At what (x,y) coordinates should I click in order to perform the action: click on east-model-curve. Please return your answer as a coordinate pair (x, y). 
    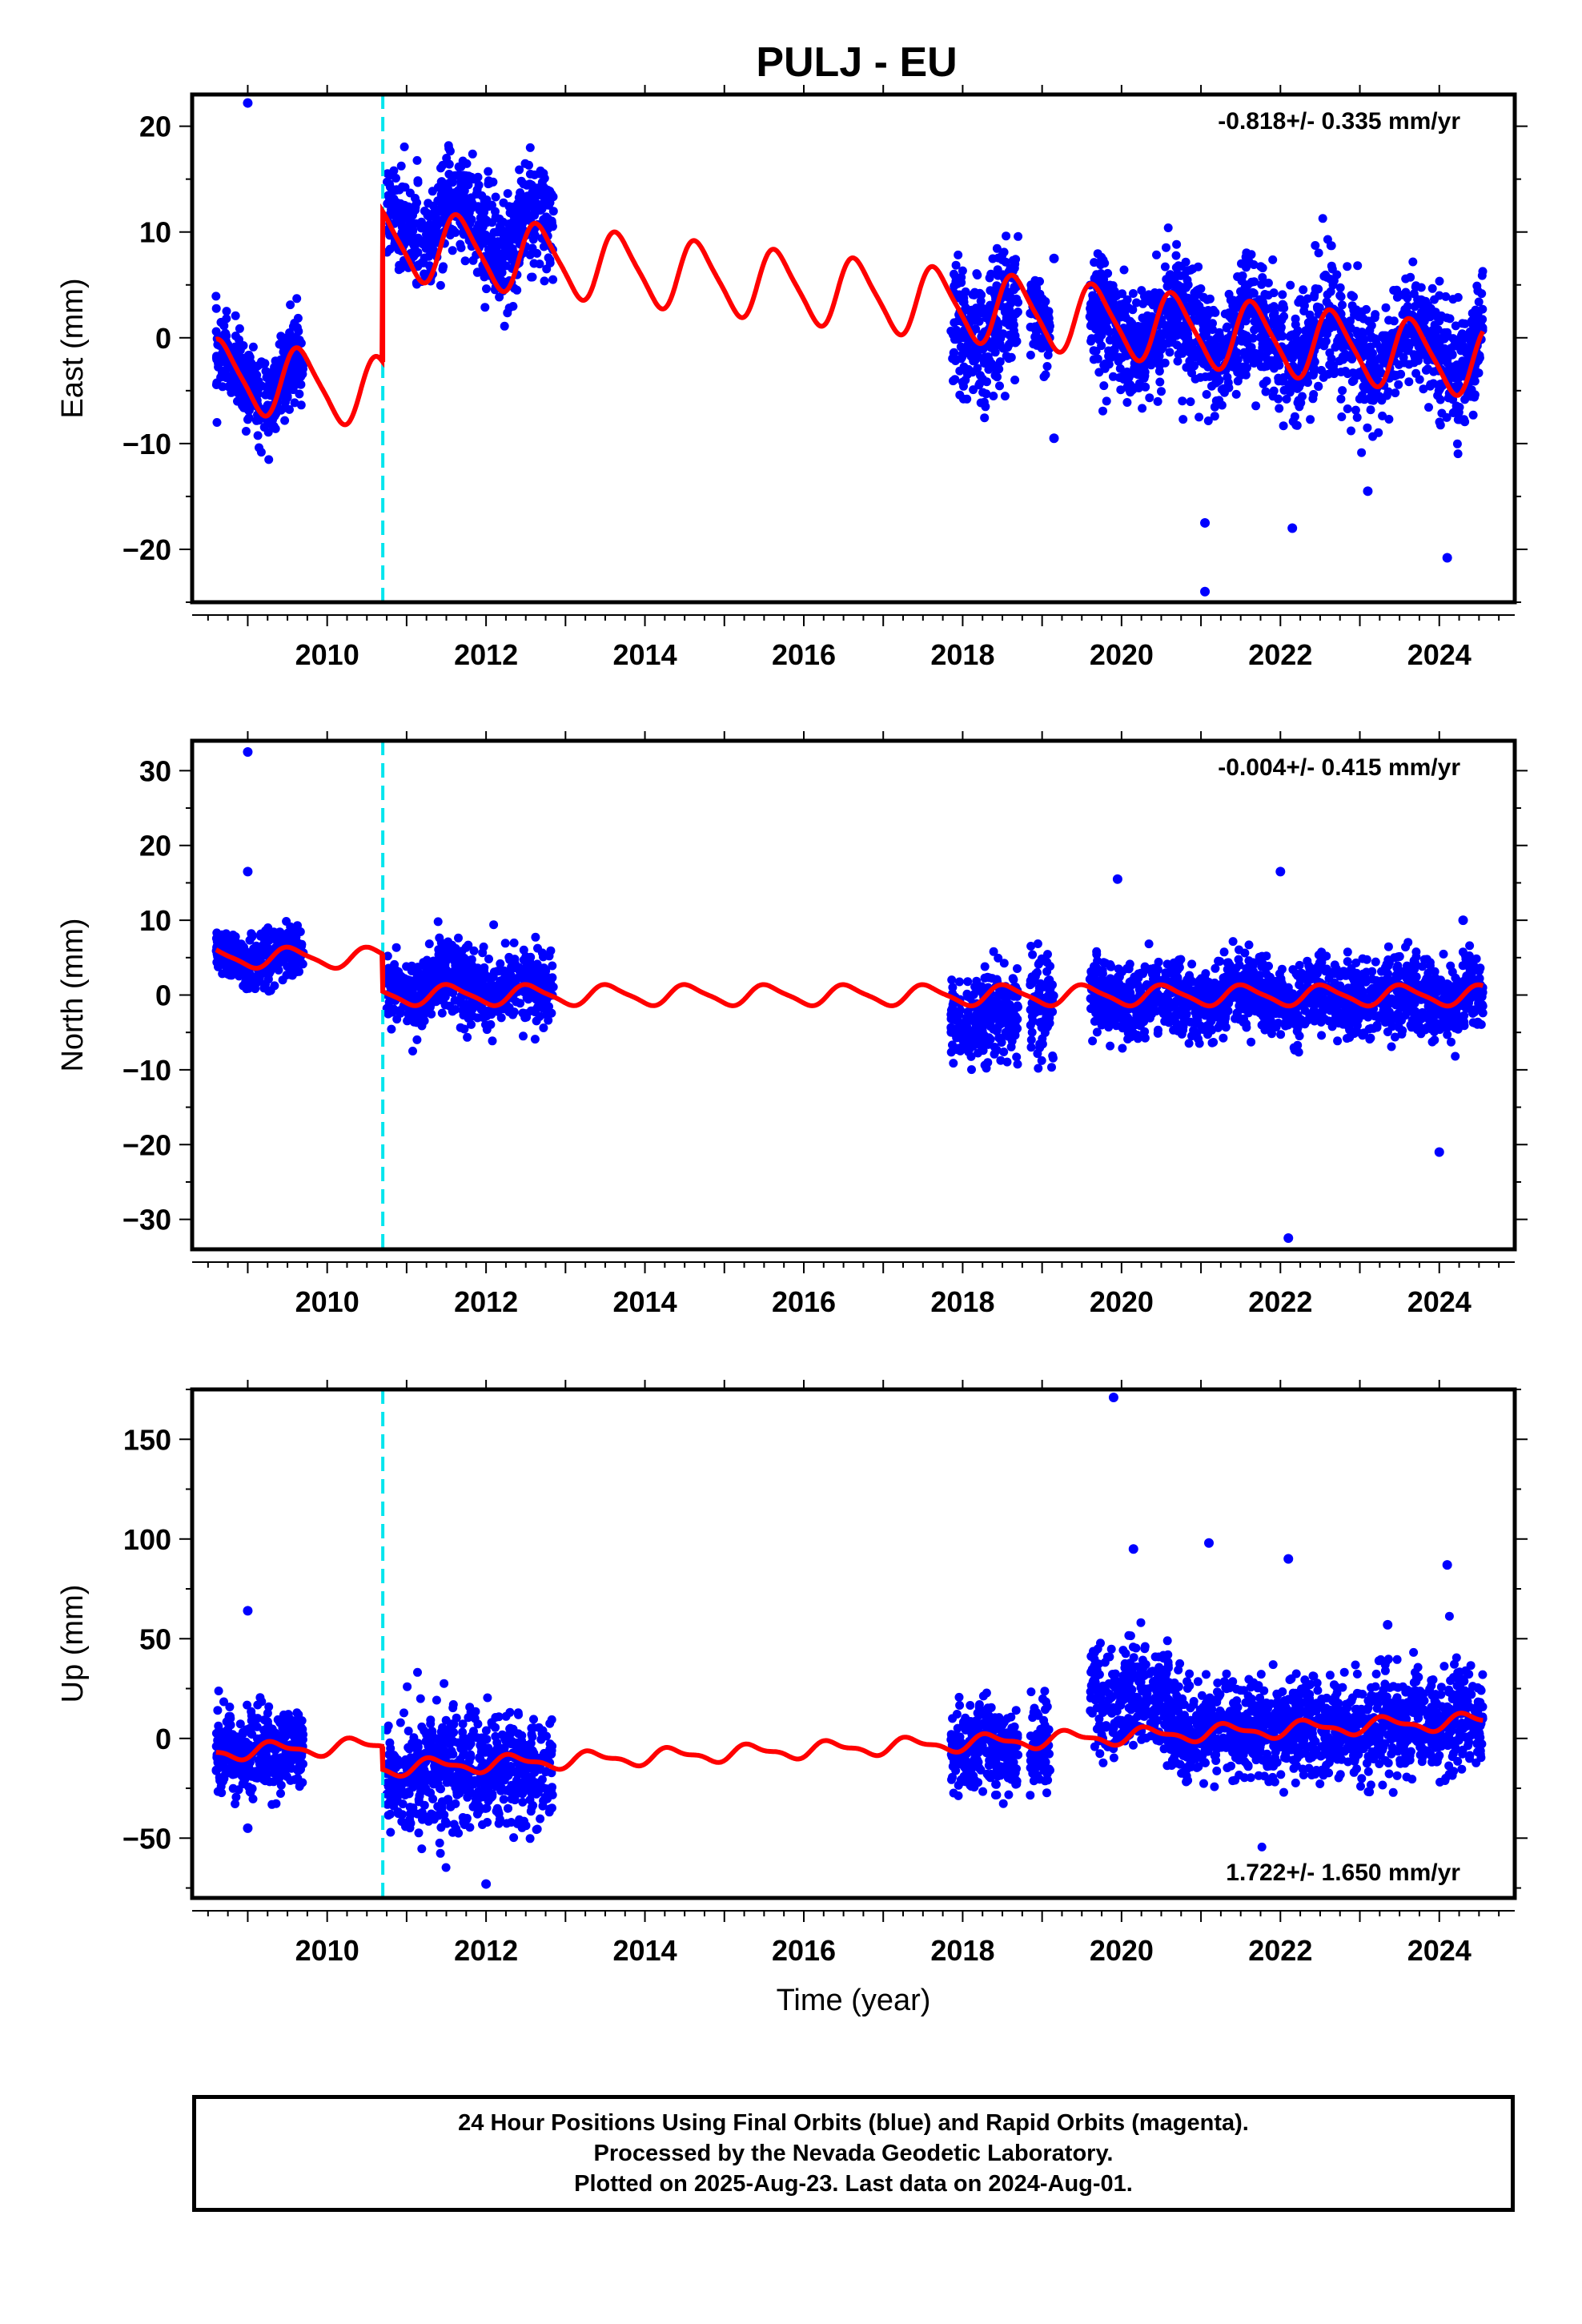
    Looking at the image, I should click on (850, 315).